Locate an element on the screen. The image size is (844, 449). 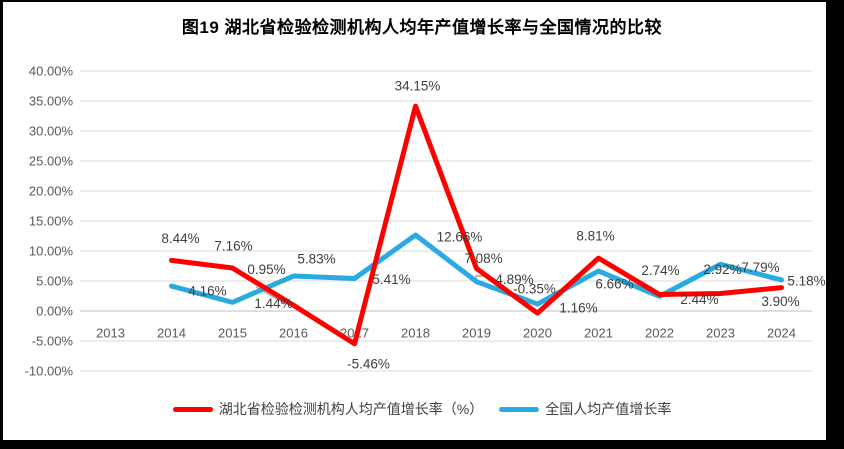
data-label: 8.81% is located at coordinates (595, 236).